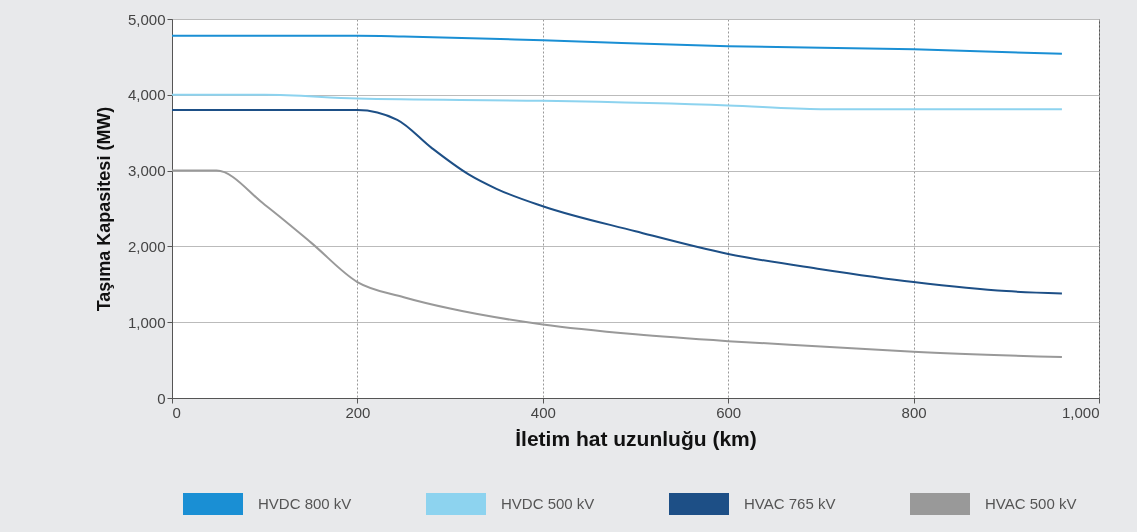 This screenshot has height=532, width=1137. What do you see at coordinates (146, 246) in the screenshot?
I see `y-tick-label: 2,000` at bounding box center [146, 246].